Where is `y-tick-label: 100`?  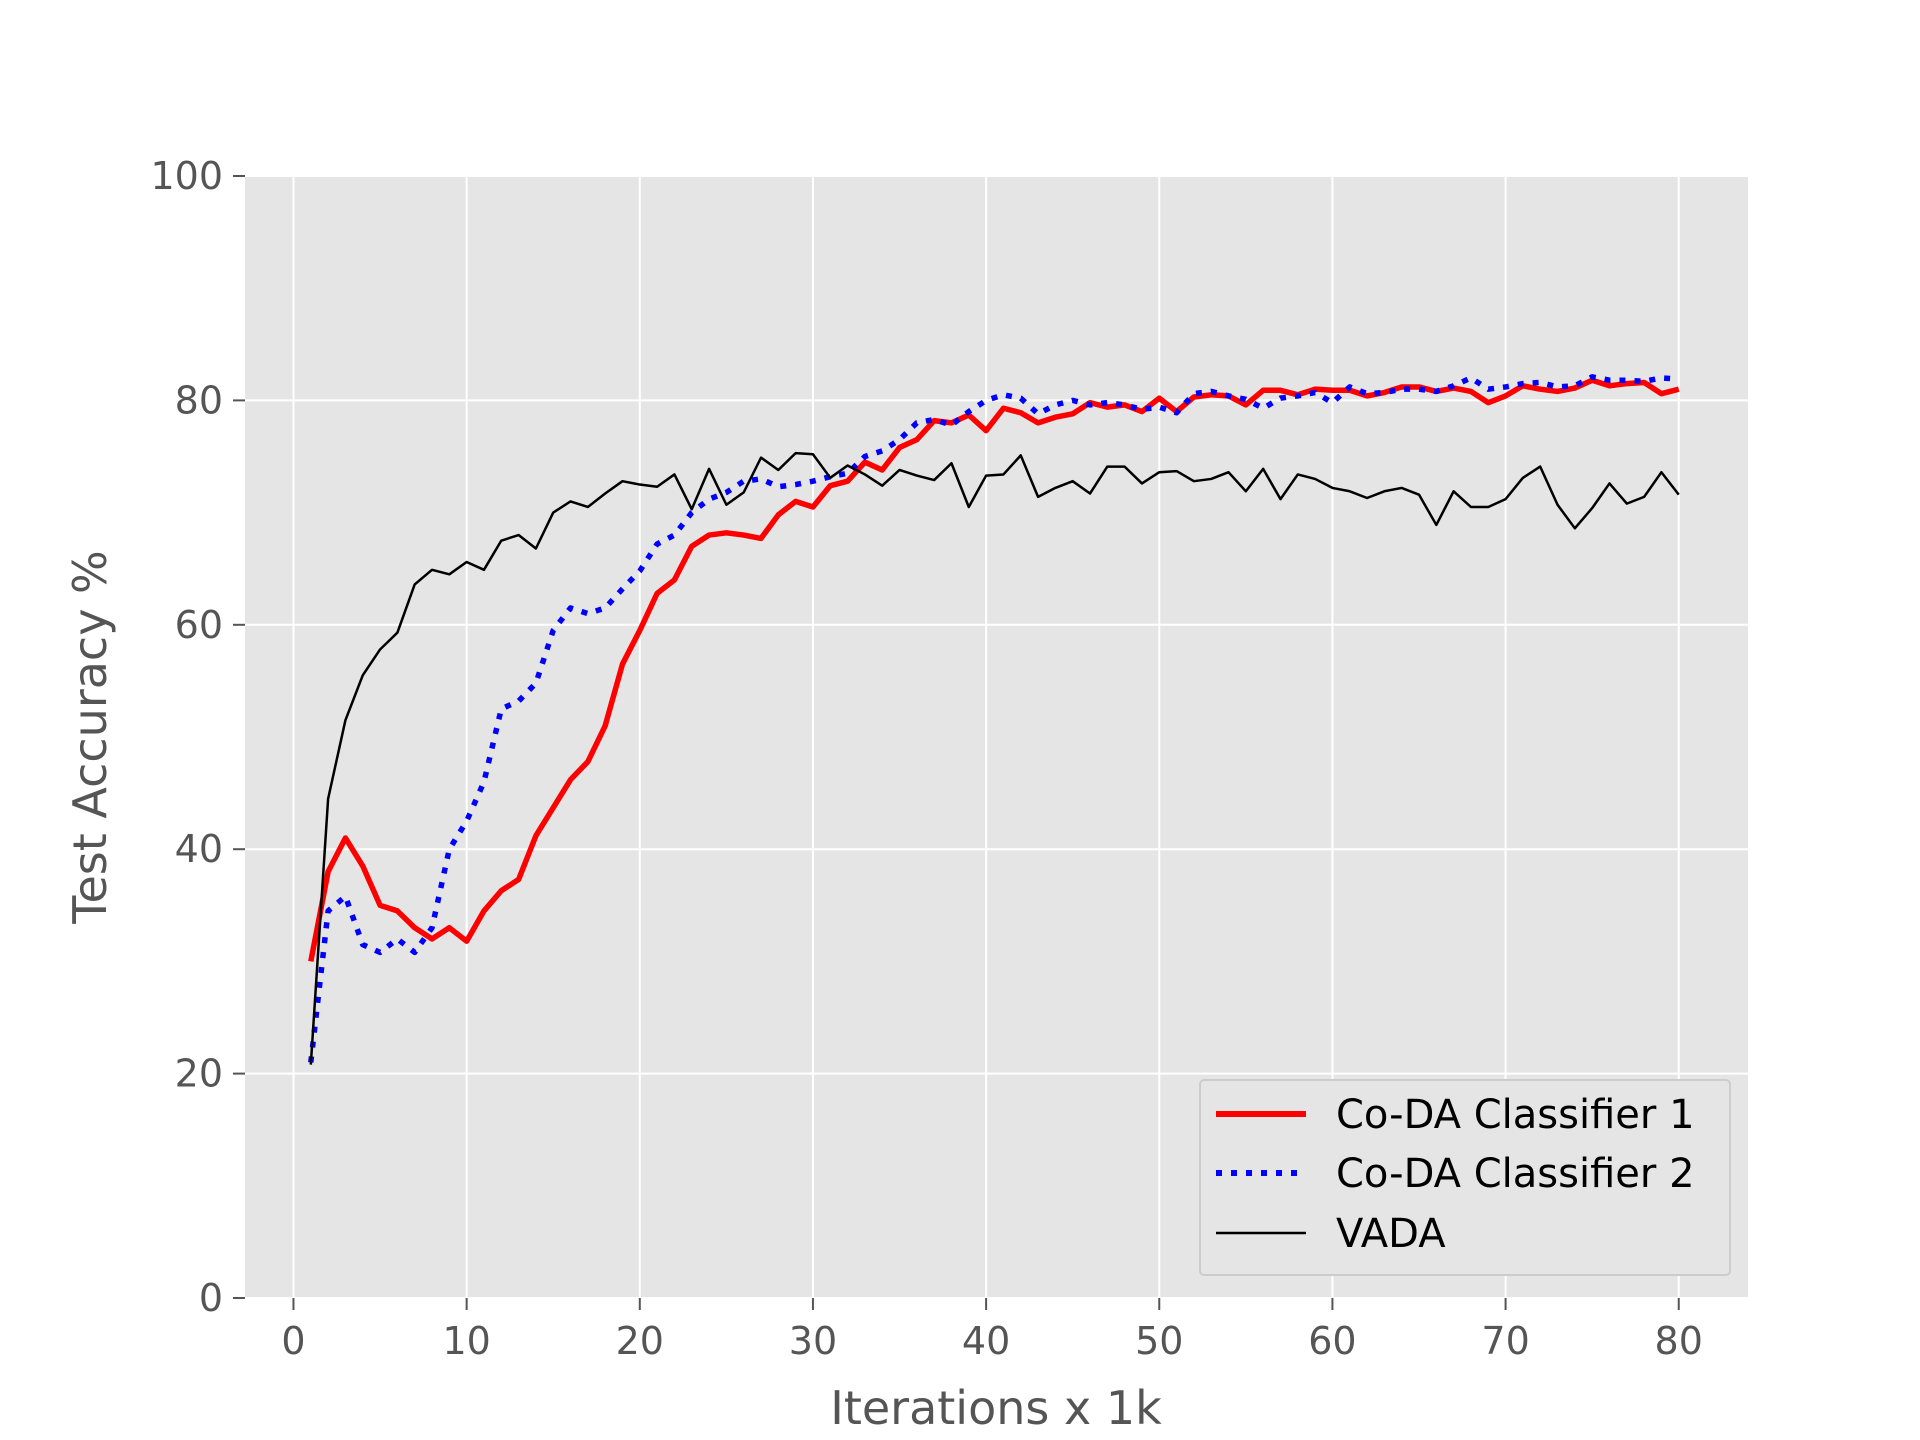 y-tick-label: 100 is located at coordinates (186, 176).